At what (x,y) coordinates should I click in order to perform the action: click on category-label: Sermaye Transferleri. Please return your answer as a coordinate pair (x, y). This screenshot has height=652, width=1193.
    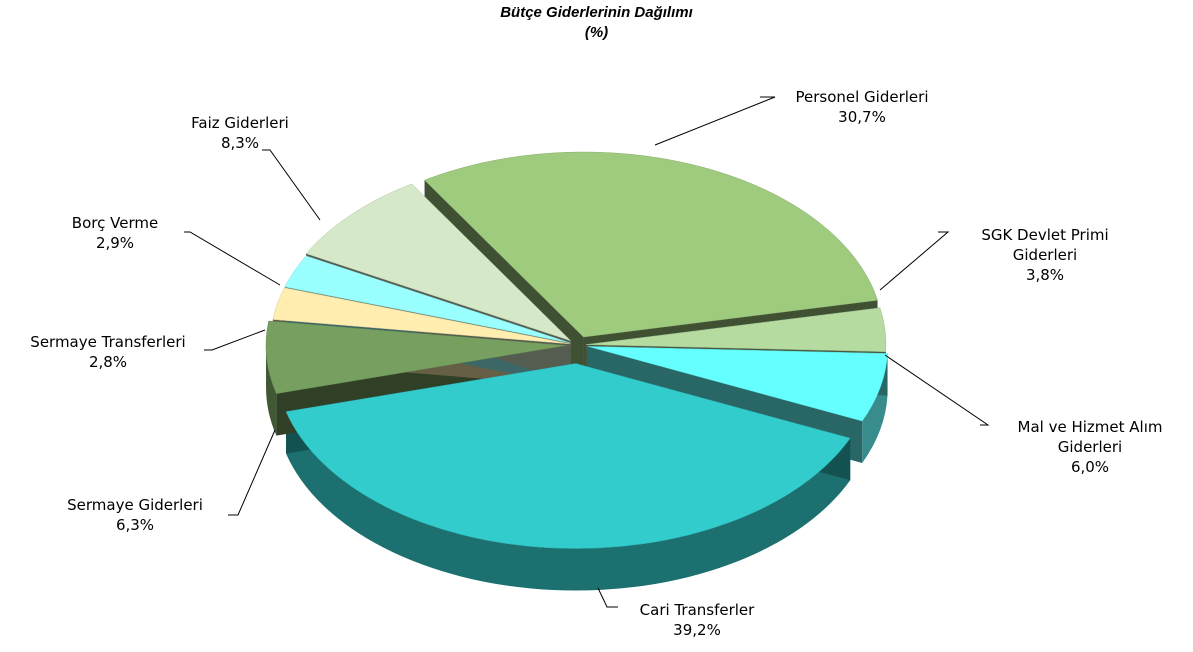
    Looking at the image, I should click on (108, 342).